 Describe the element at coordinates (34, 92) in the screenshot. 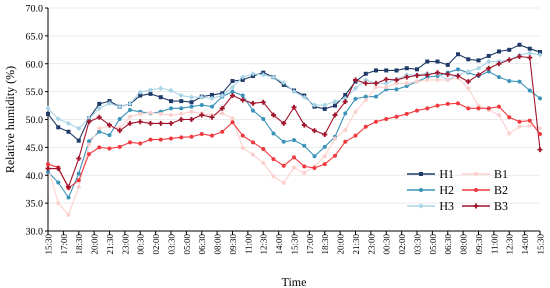

I see `y-tick-label: 55.0` at that location.